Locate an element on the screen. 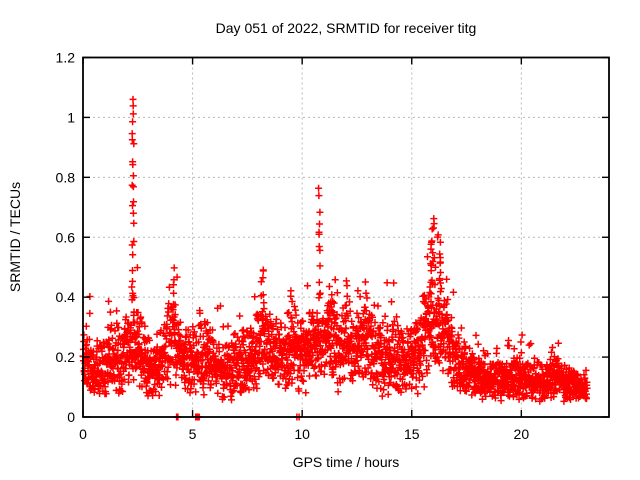 This screenshot has height=480, width=640. y-tick-label: 0.8 is located at coordinates (66, 177).